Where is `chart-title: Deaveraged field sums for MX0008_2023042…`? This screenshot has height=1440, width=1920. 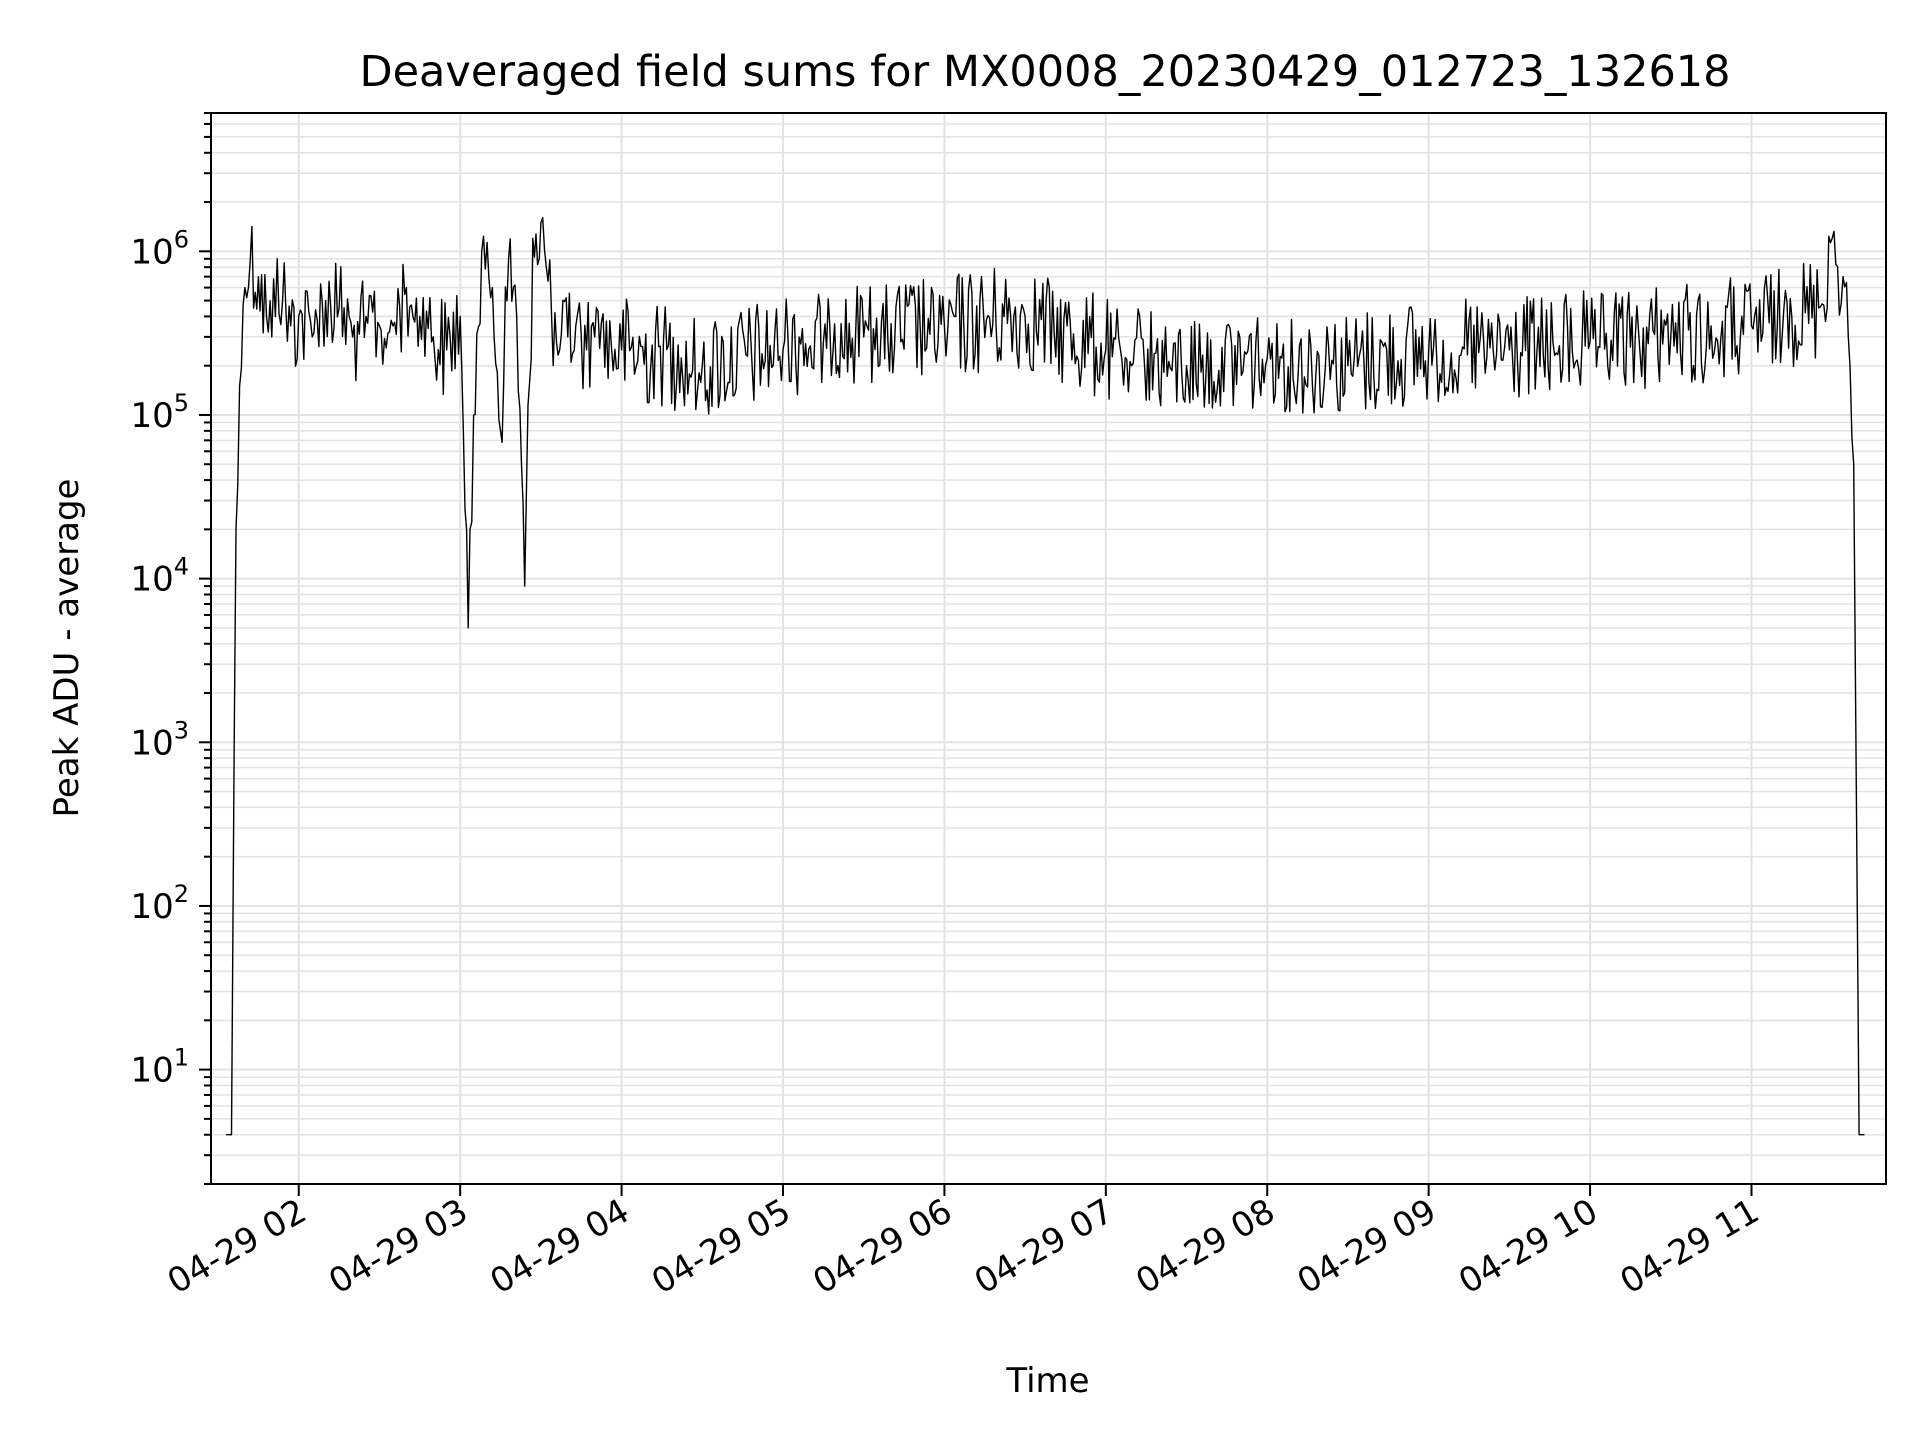
chart-title: Deaveraged field sums for MX0008_2023042… is located at coordinates (1044, 72).